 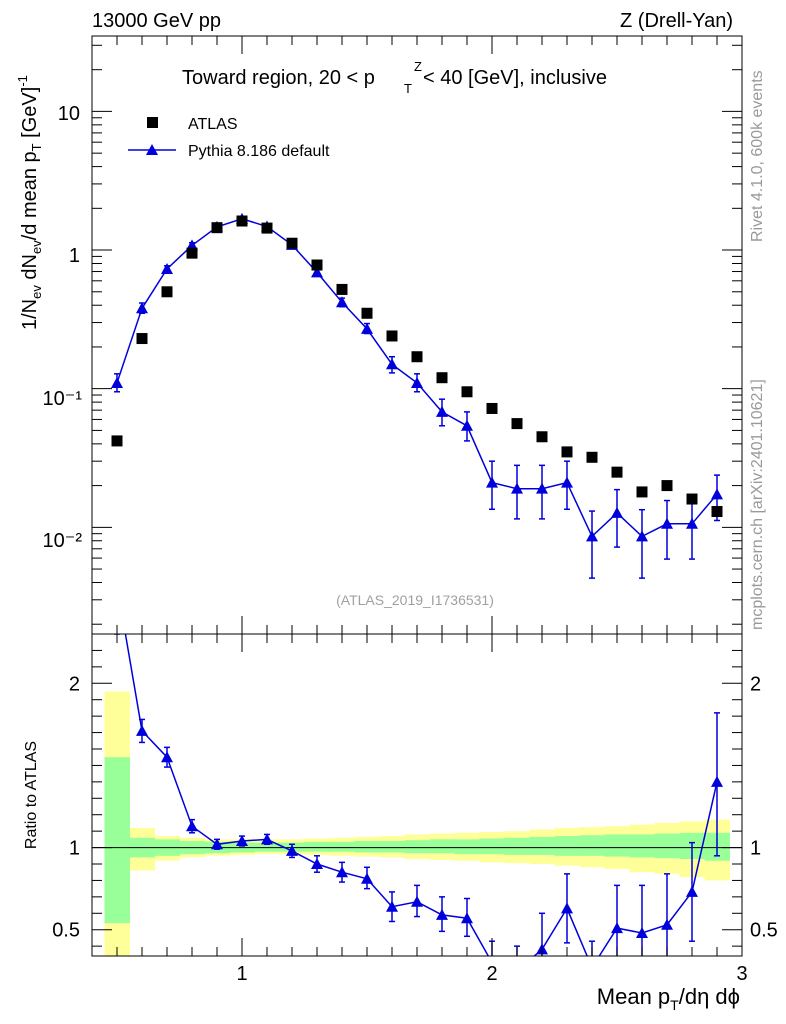 I want to click on y-tick-label-1: 1, so click(x=74, y=256).